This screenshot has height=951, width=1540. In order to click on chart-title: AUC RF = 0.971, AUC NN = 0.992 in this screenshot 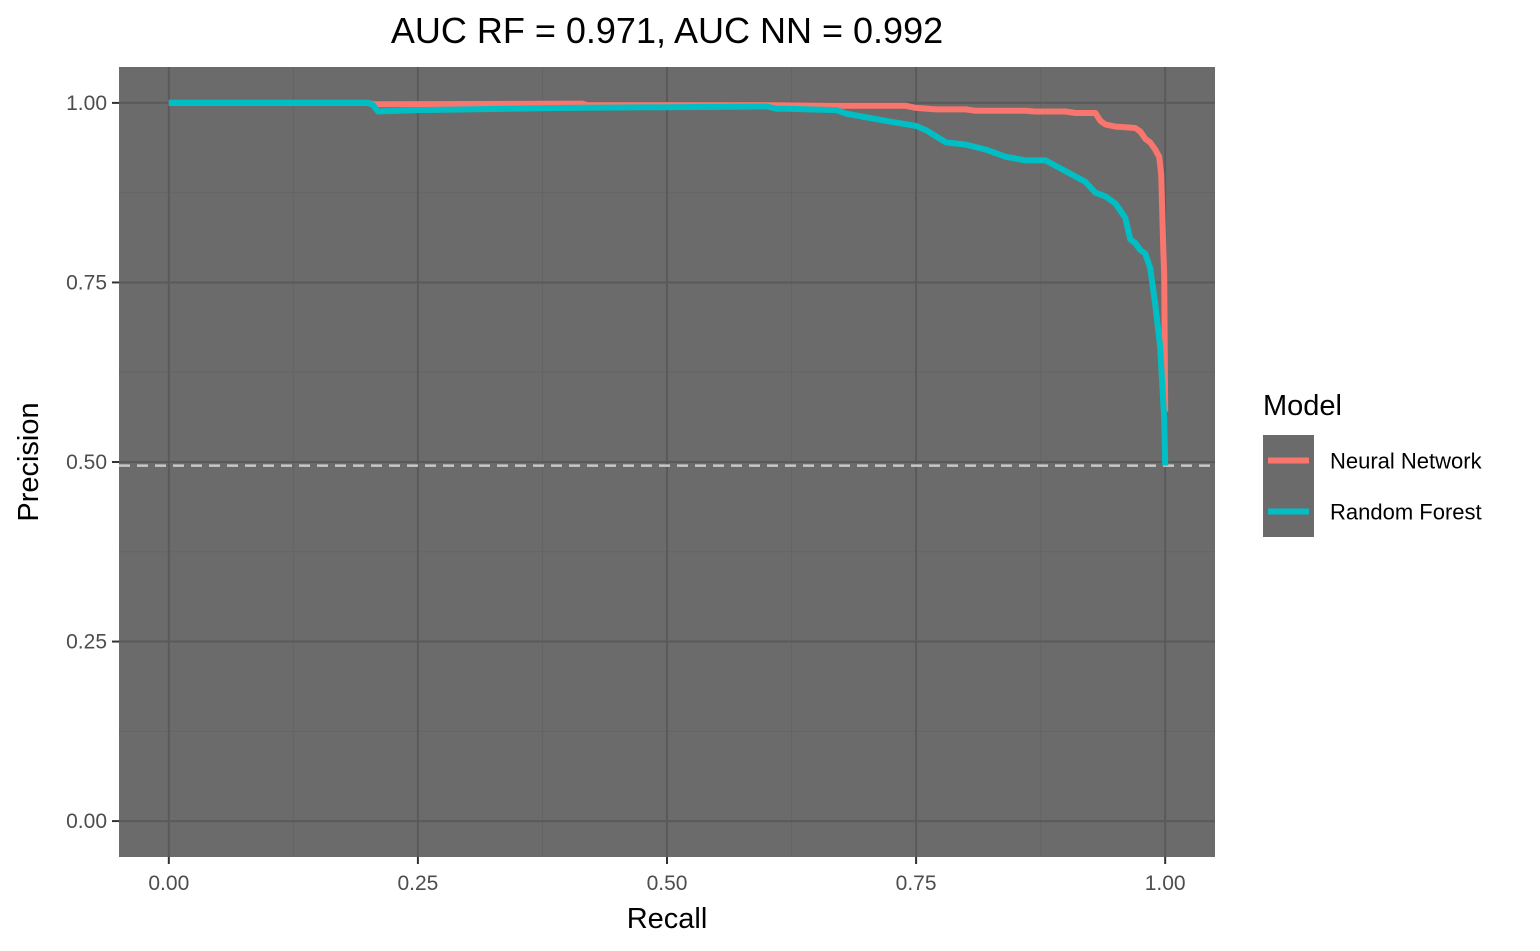, I will do `click(667, 30)`.